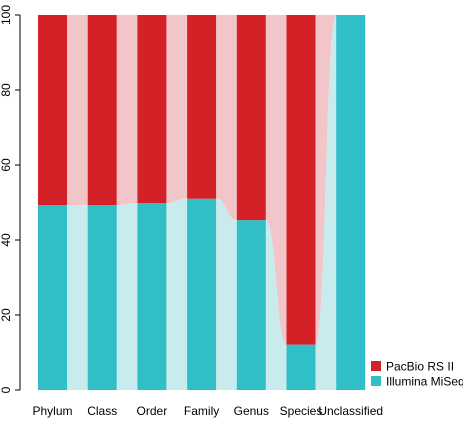  I want to click on y-tick-label: 20, so click(6, 315).